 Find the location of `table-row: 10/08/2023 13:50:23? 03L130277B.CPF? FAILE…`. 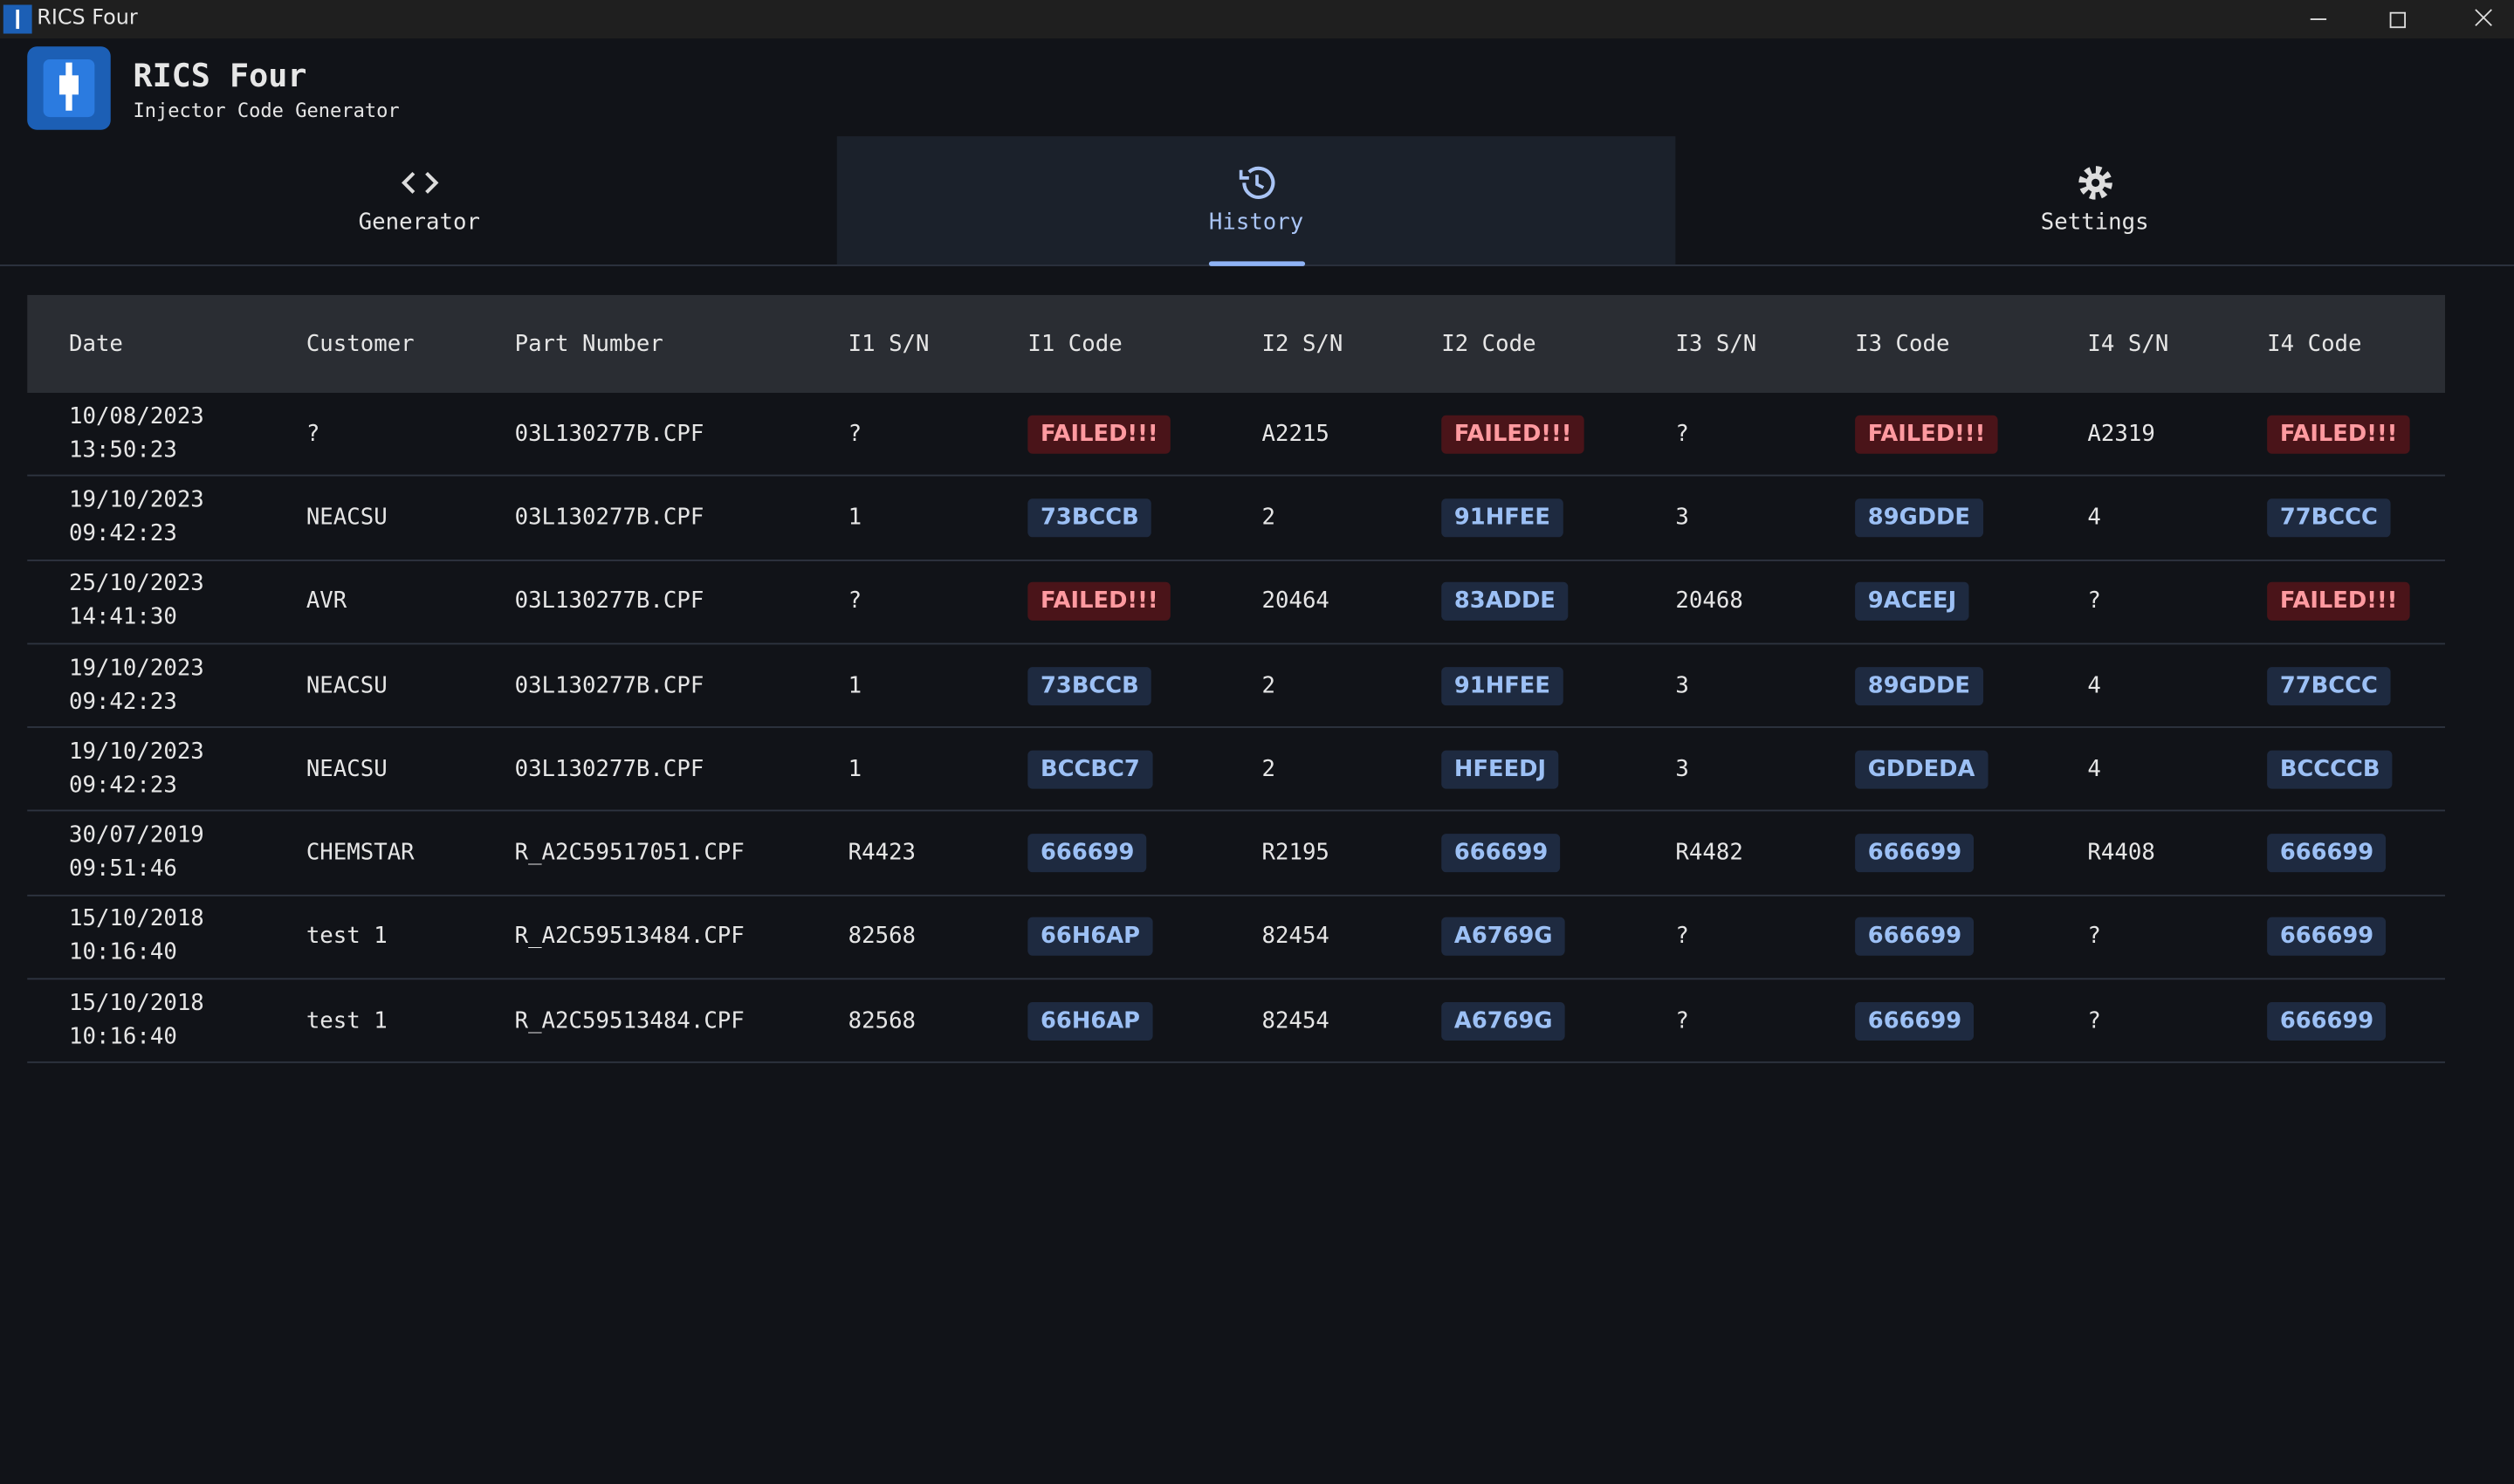

table-row: 10/08/2023 13:50:23? 03L130277B.CPF? FAILE… is located at coordinates (1236, 435).